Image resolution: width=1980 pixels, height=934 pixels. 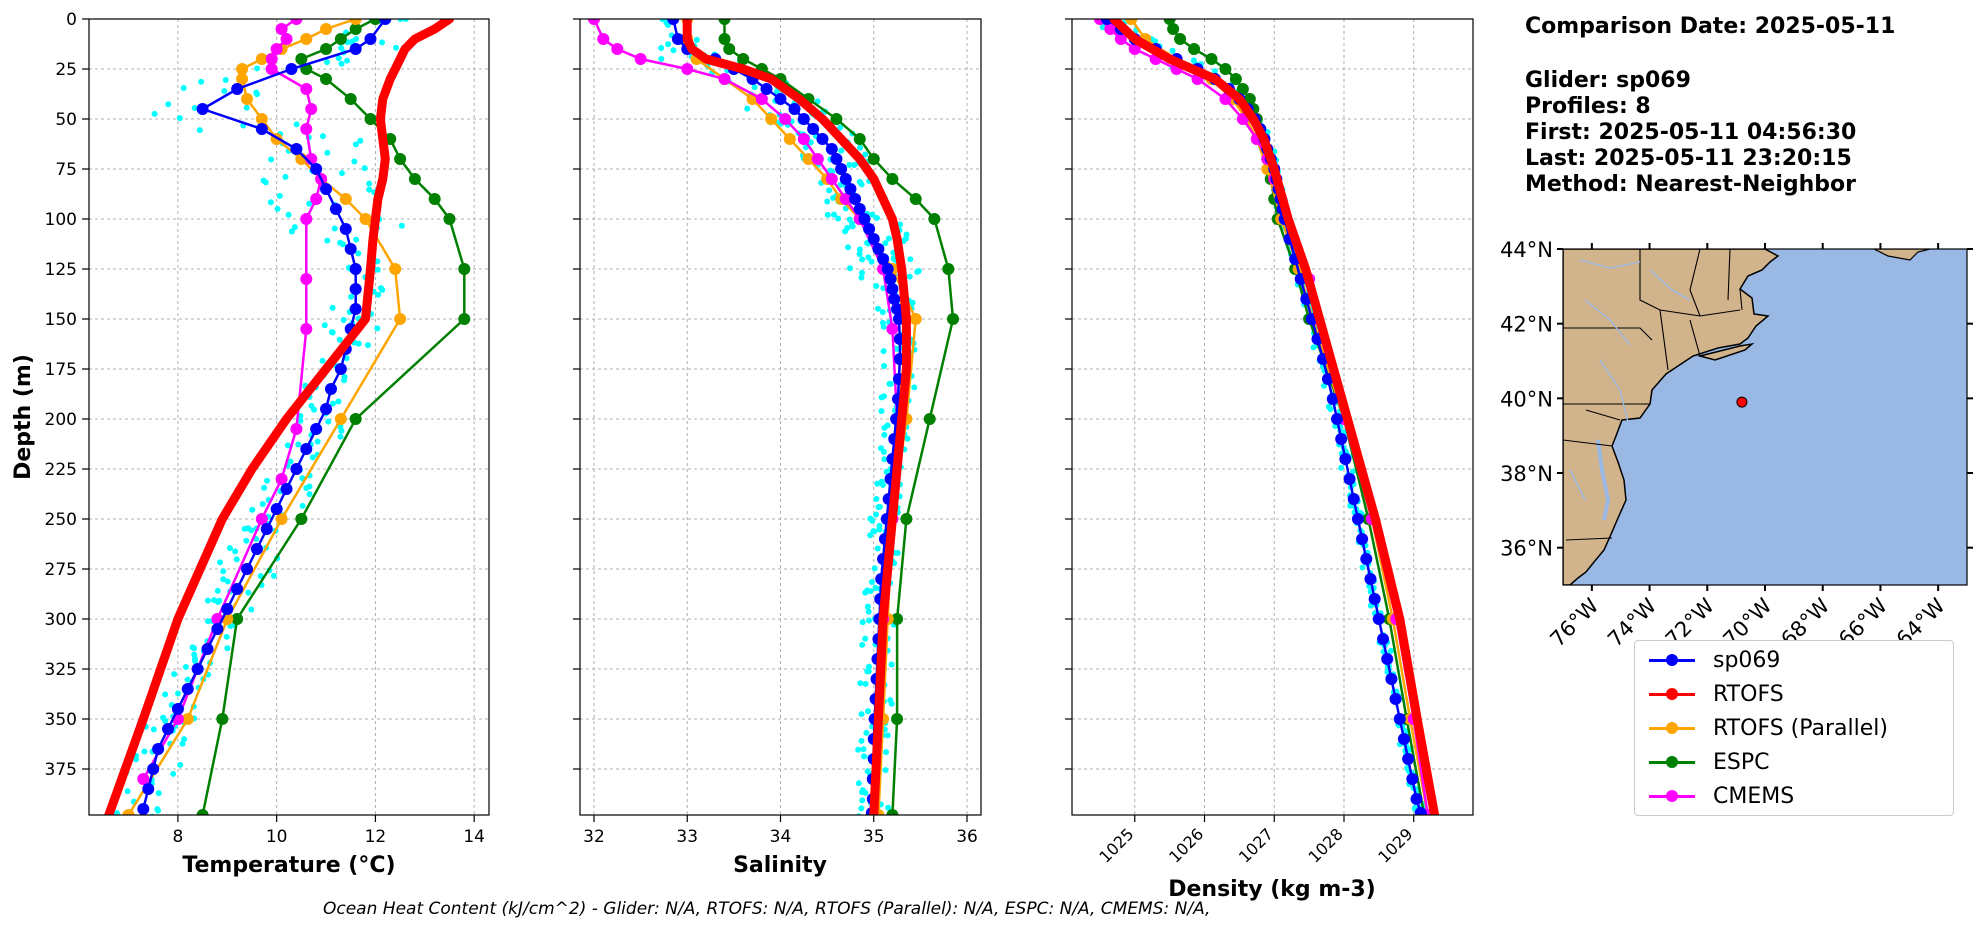 I want to click on x-tick-label: 34, so click(x=781, y=837).